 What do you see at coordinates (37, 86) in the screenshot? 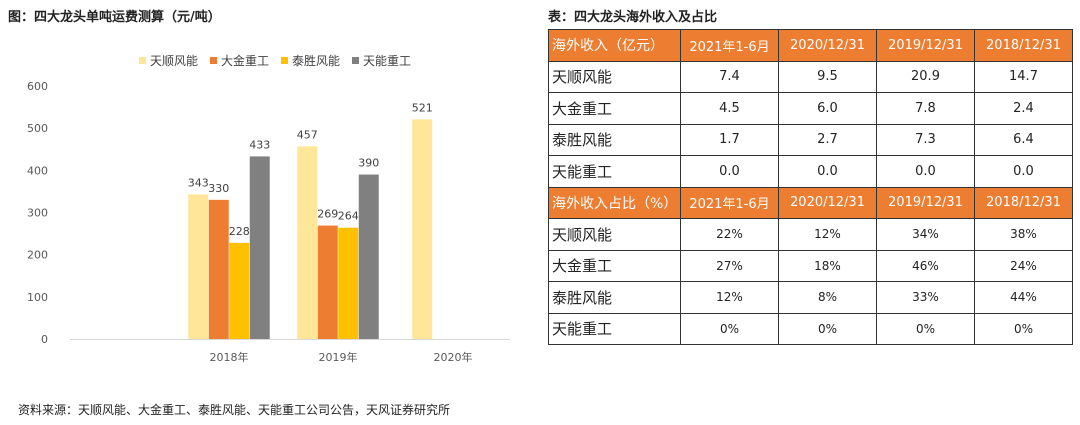
I see `y-tick-label: 600` at bounding box center [37, 86].